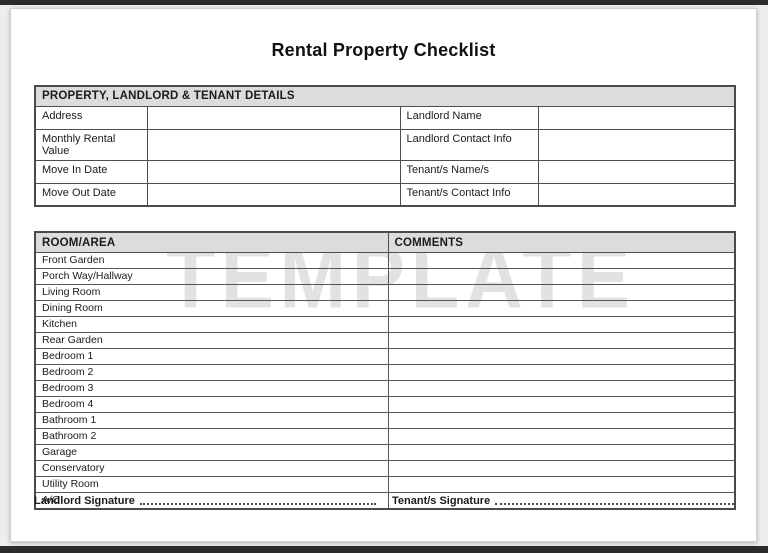 The image size is (768, 553). I want to click on details-row: Move In Date Tenant/s Name/s, so click(385, 171).